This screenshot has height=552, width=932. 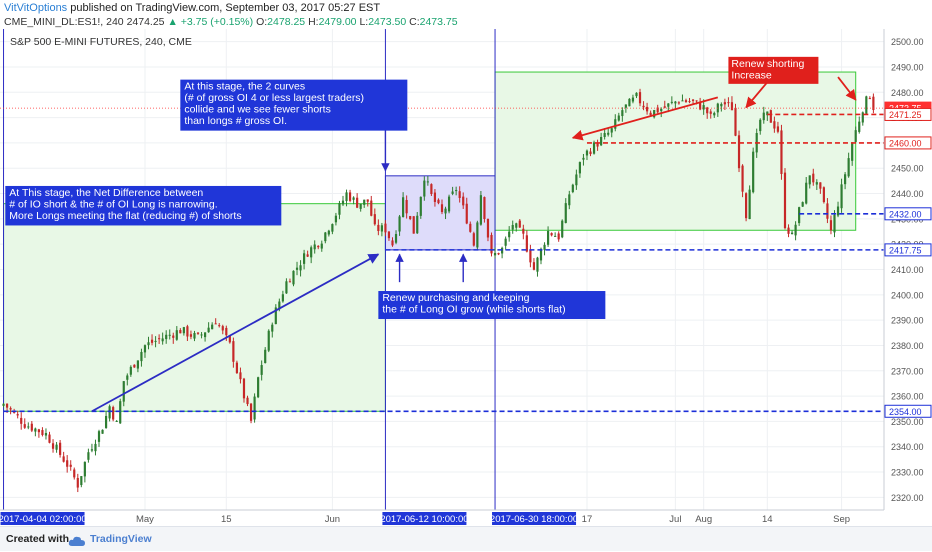 What do you see at coordinates (905, 115) in the screenshot?
I see `price-label: 2471.25` at bounding box center [905, 115].